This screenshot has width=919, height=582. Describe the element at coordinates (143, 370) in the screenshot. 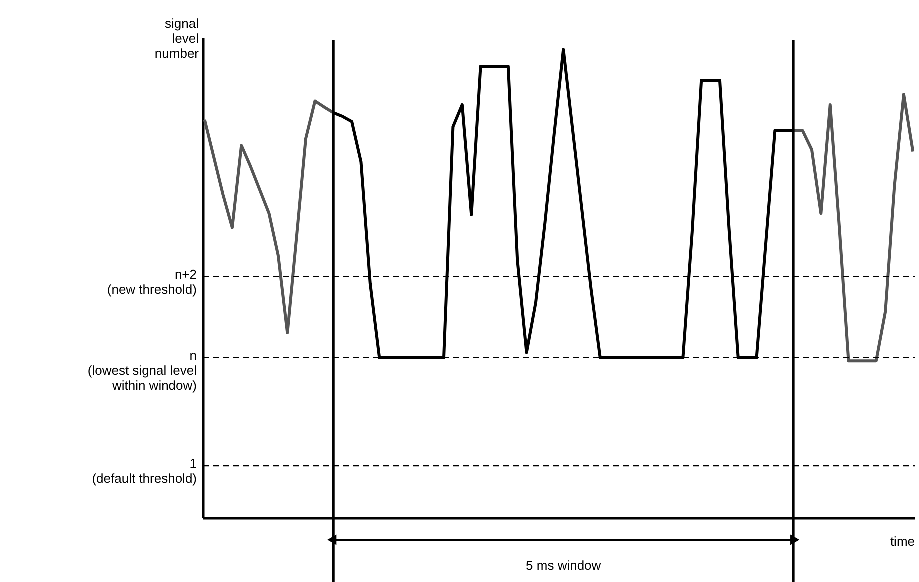

I see `ref-line-label: n (lowest signal level within window)` at that location.